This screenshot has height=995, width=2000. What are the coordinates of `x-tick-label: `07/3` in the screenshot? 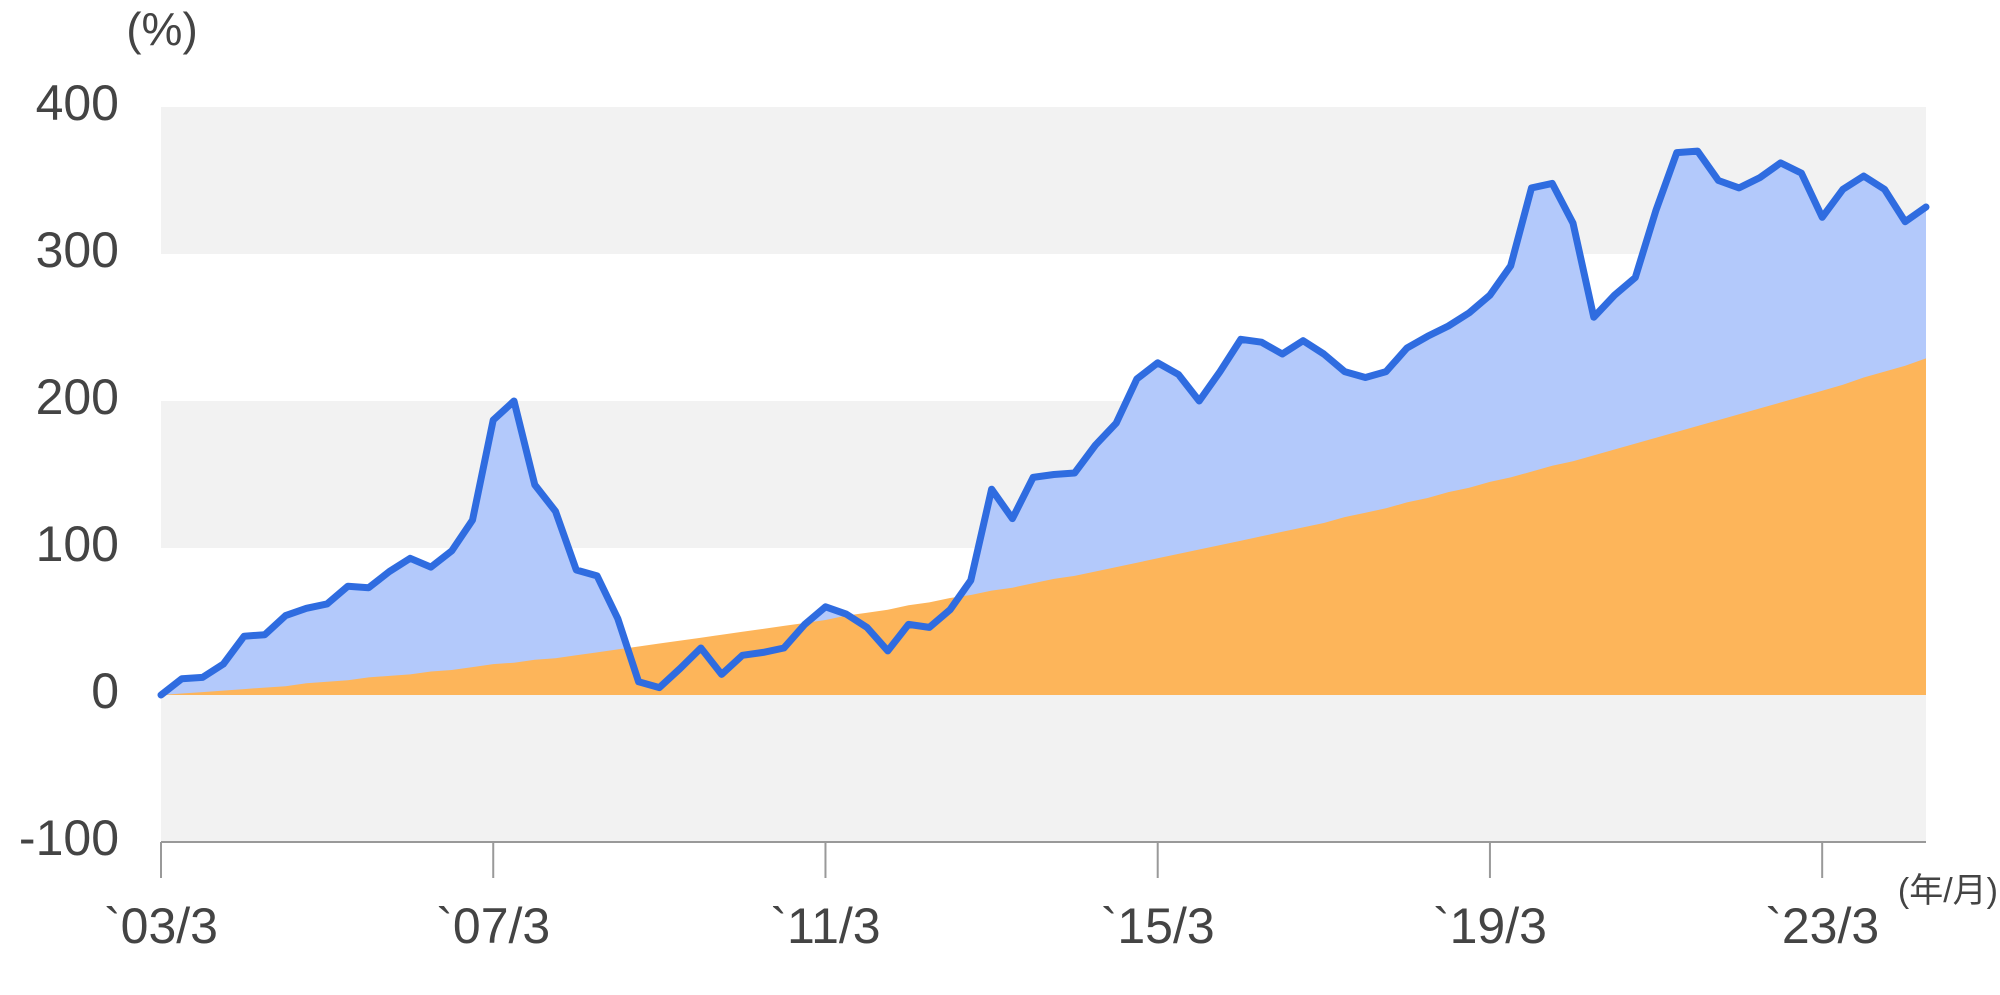 It's located at (493, 926).